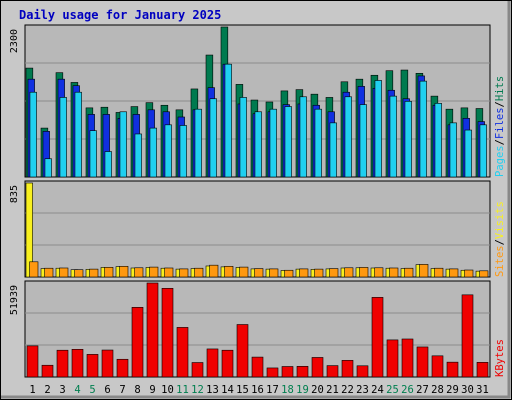 This screenshot has height=400, width=512. What do you see at coordinates (452, 390) in the screenshot?
I see `x-label-day: 29` at bounding box center [452, 390].